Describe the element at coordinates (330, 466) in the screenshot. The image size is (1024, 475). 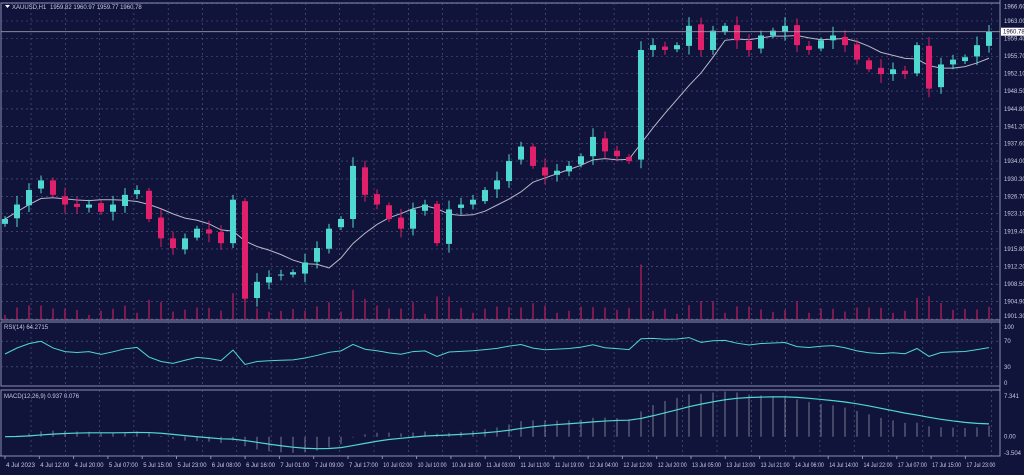
I see `time-axis-label: 7 Jul 09:00` at that location.